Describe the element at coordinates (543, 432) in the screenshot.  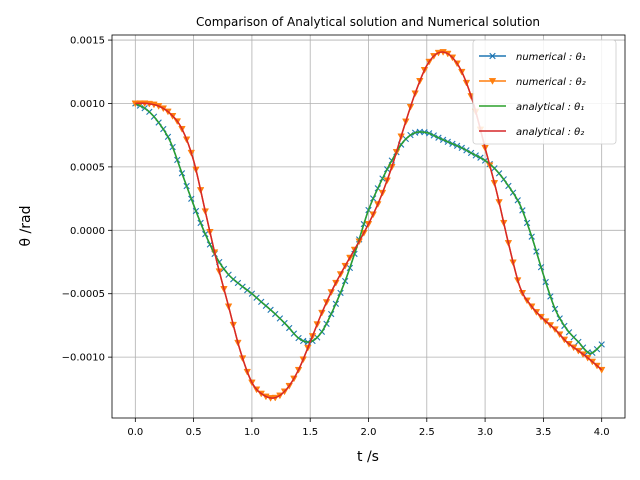
I see `x-tick-label: 3.5` at that location.